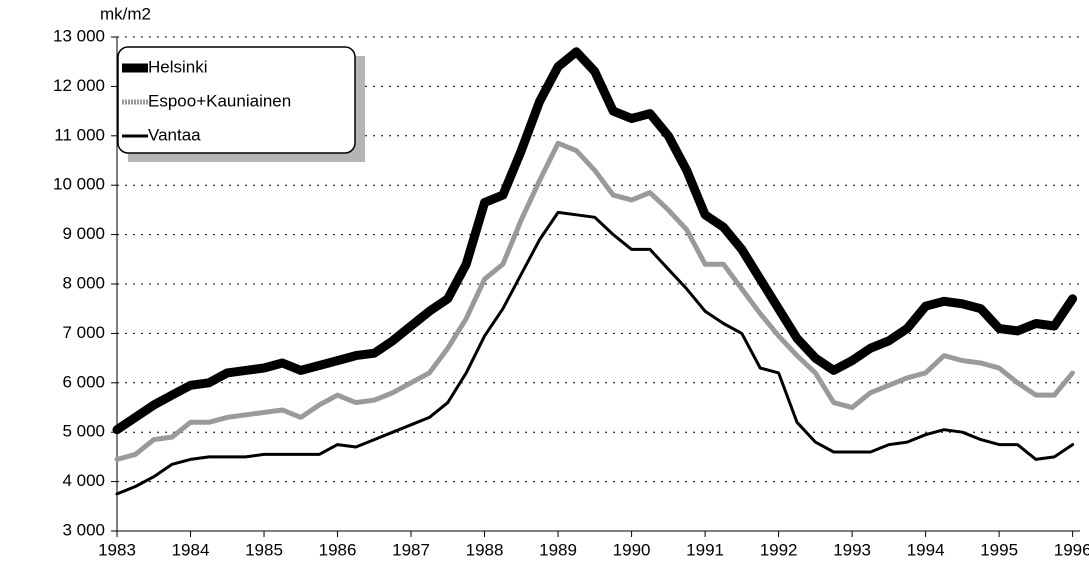 The image size is (1089, 582). Describe the element at coordinates (178, 66) in the screenshot. I see `legend-label: Helsinki` at that location.